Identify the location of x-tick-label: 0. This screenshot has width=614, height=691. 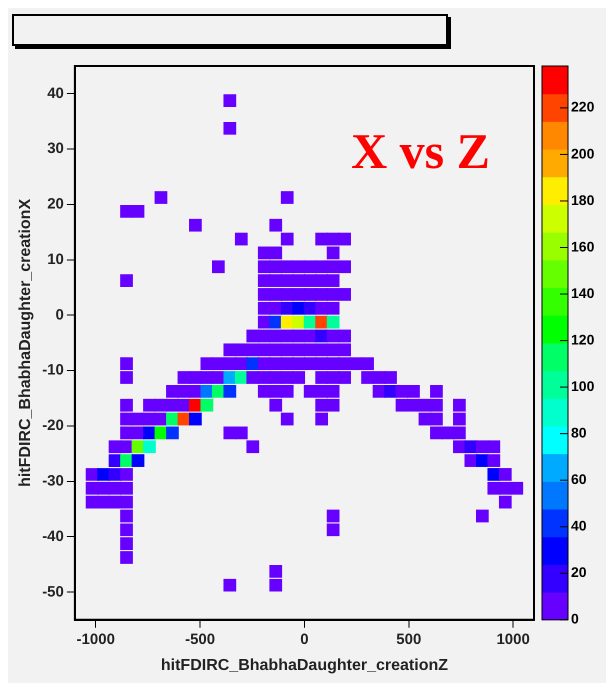
(304, 639).